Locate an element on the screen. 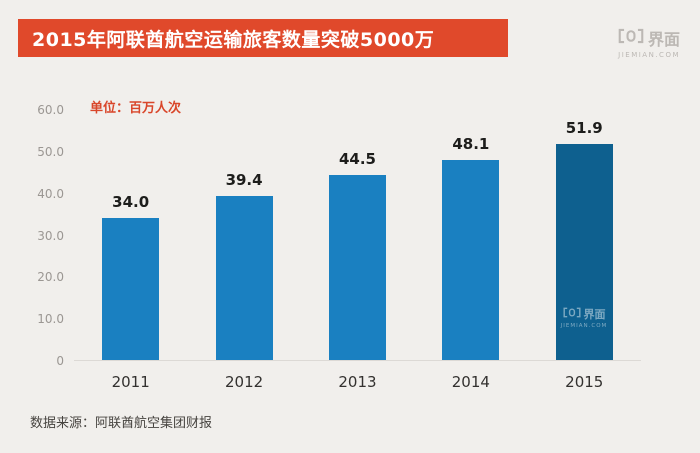  x-axis-label: 2014 is located at coordinates (470, 382).